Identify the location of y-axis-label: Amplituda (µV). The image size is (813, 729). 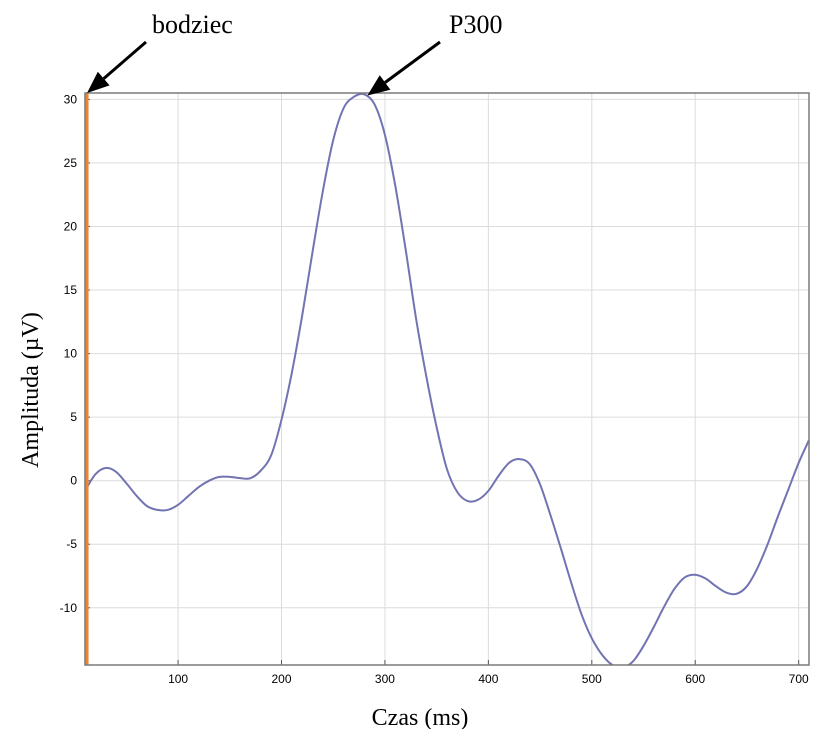
(31, 390).